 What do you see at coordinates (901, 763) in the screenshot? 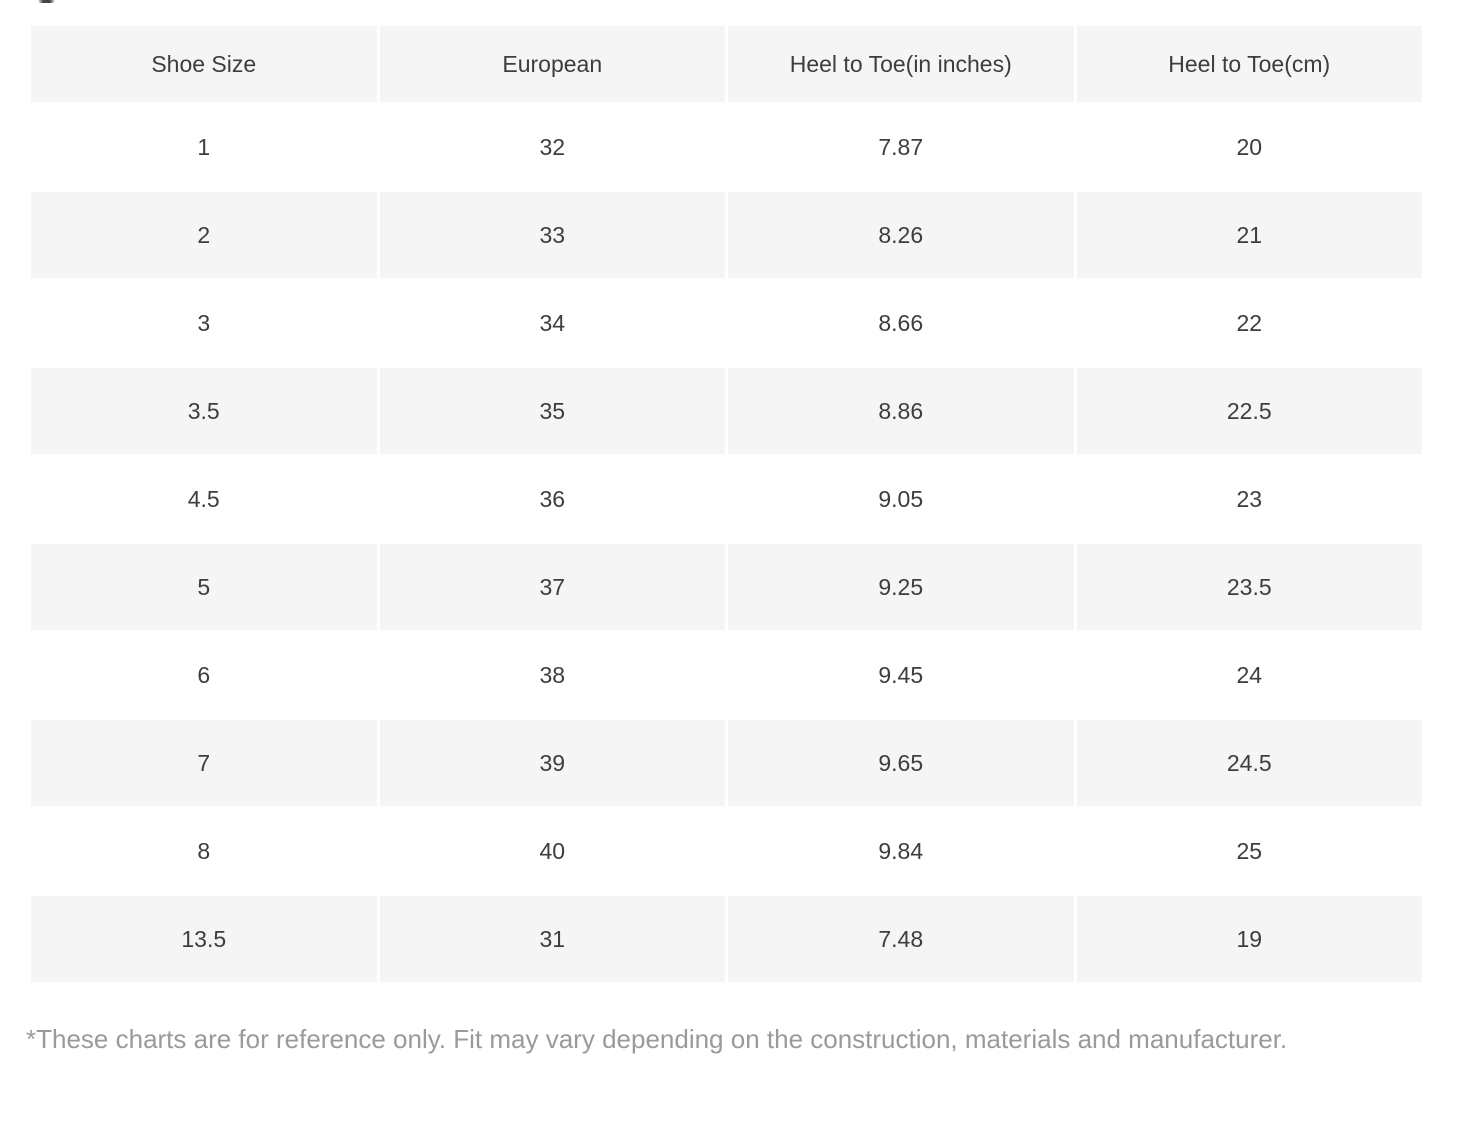
I see `table-cell: 9.65` at bounding box center [901, 763].